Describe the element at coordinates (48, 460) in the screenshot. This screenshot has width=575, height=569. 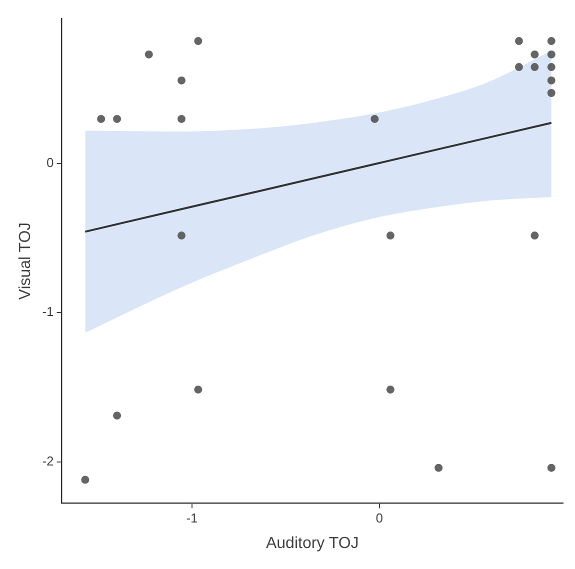
I see `y-tick-label: -2` at that location.